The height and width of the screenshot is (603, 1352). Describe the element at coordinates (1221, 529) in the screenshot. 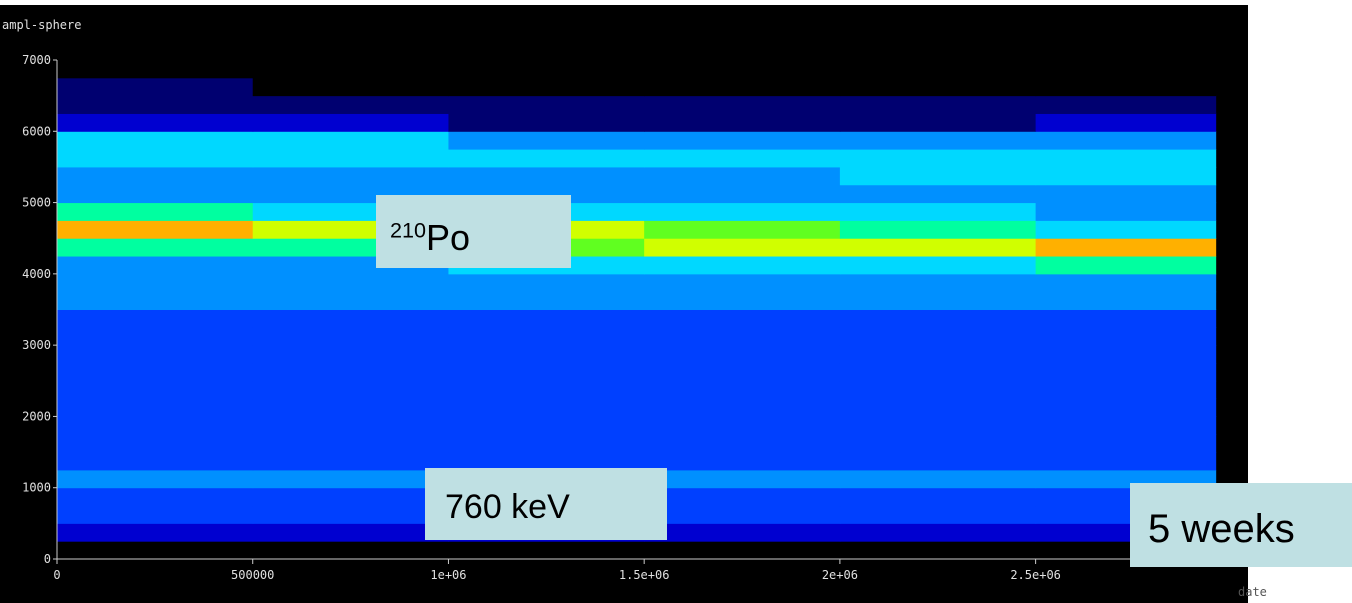

I see `annotation: 5 weeks` at that location.